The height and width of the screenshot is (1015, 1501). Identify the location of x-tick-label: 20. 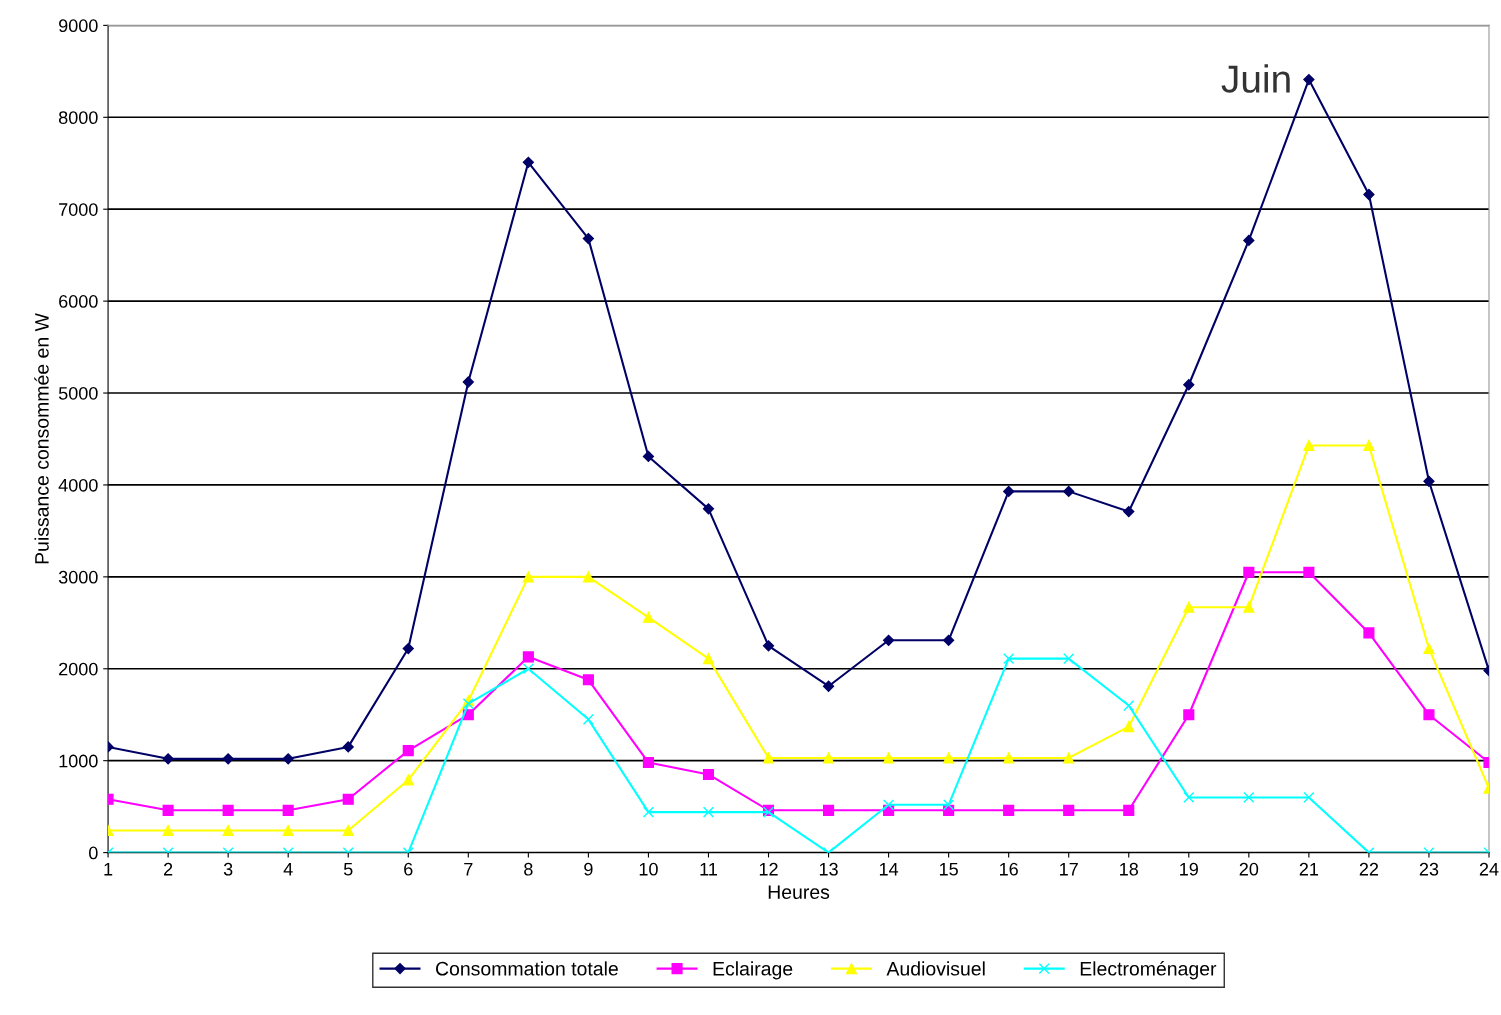
(1249, 869).